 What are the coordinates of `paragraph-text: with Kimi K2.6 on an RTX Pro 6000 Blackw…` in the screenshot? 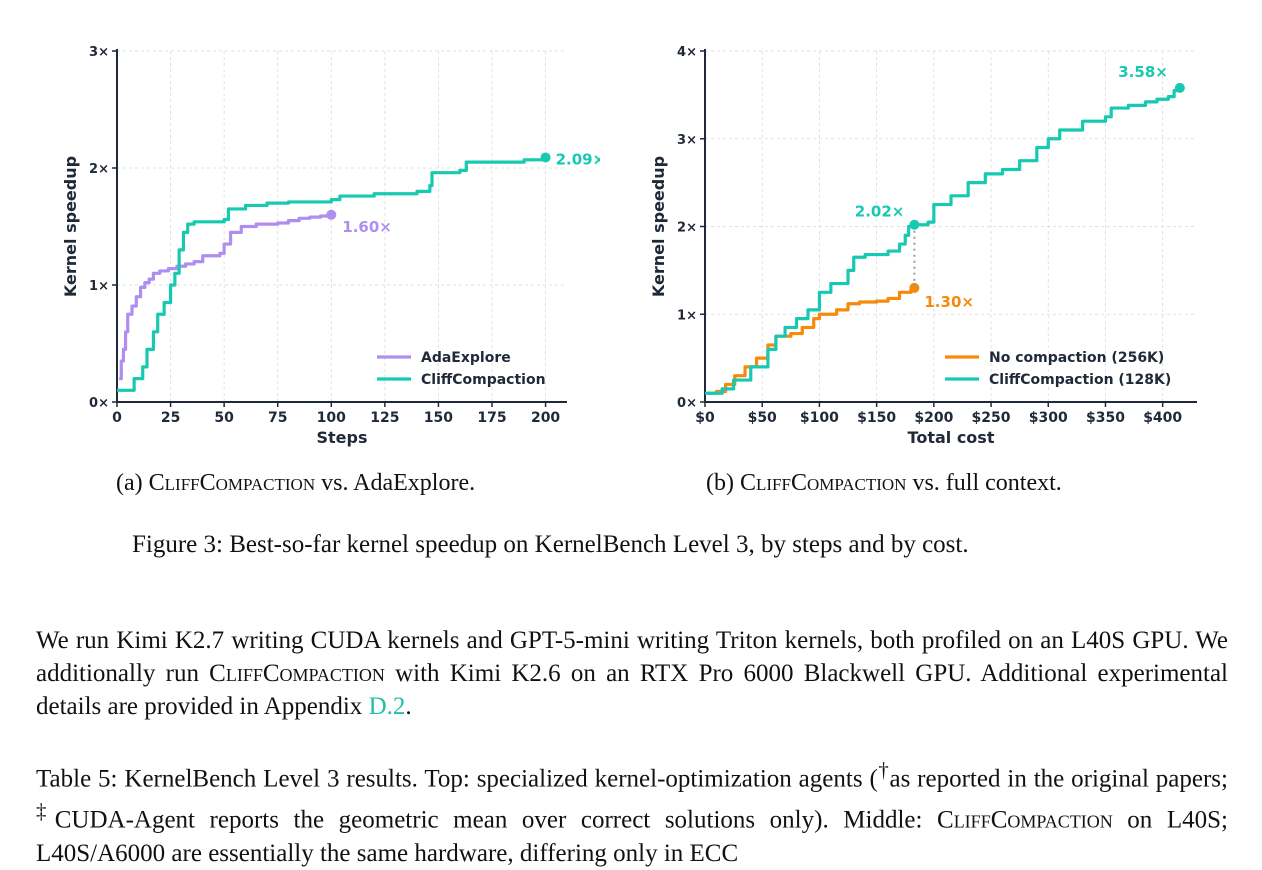 It's located at (632, 690).